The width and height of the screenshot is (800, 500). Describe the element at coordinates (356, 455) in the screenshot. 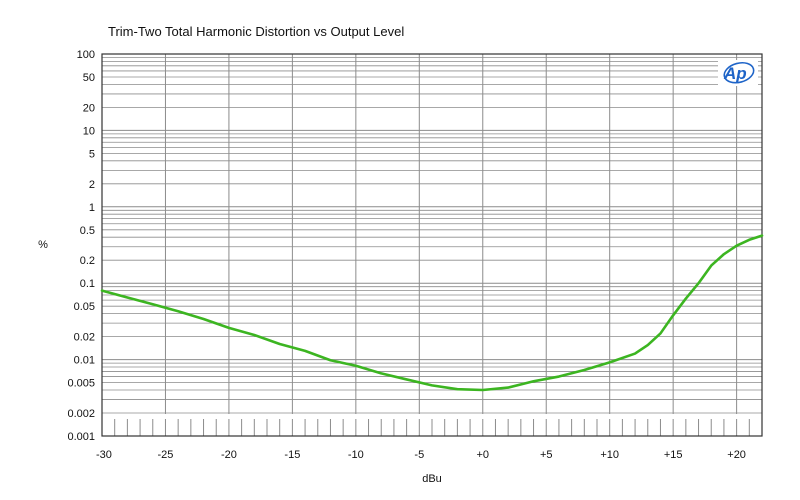

I see `x-tick-label: -10` at that location.